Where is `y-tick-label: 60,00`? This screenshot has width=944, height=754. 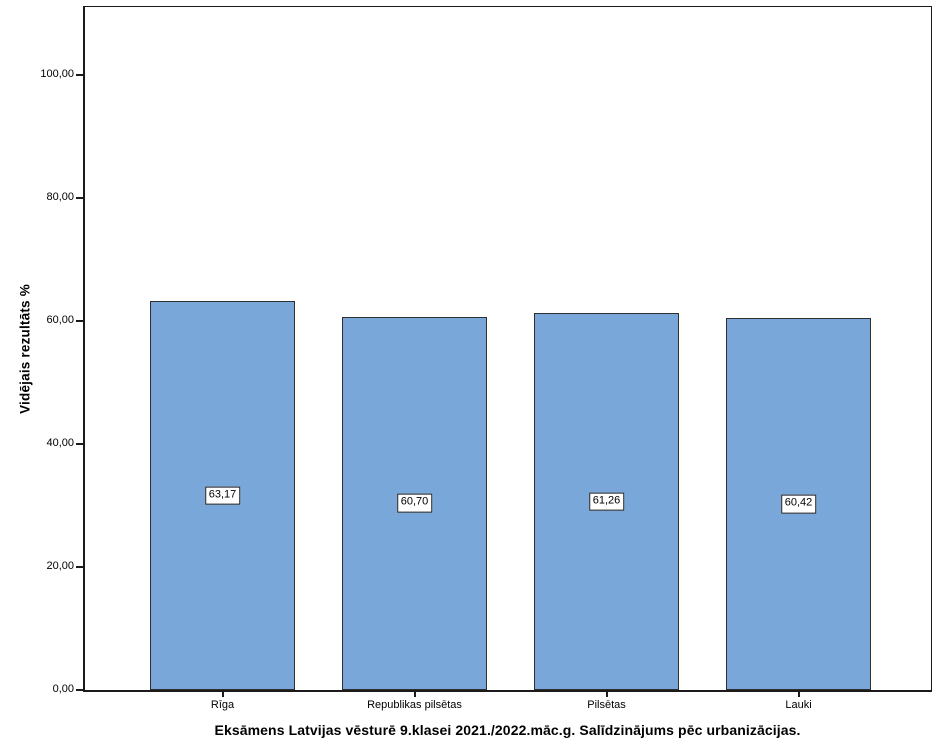 y-tick-label: 60,00 is located at coordinates (60, 319).